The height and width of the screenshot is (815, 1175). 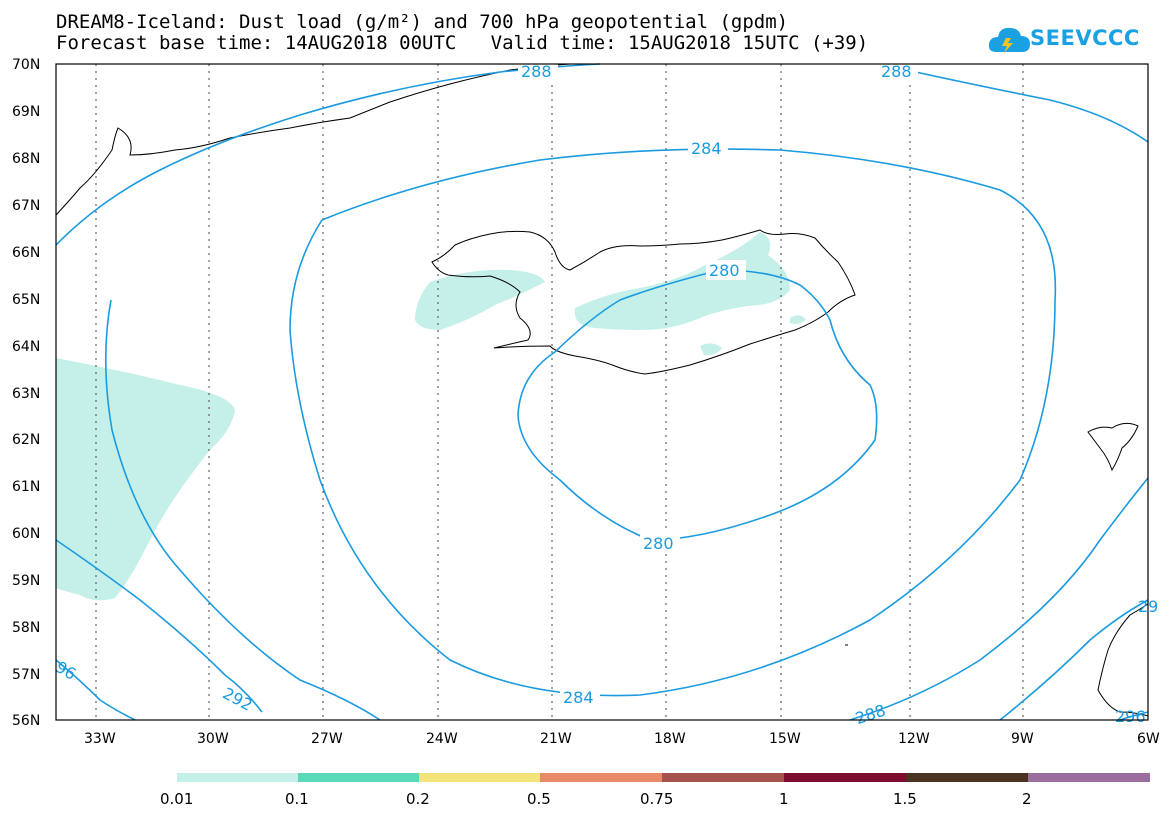 I want to click on lat-label: 66N, so click(x=26, y=253).